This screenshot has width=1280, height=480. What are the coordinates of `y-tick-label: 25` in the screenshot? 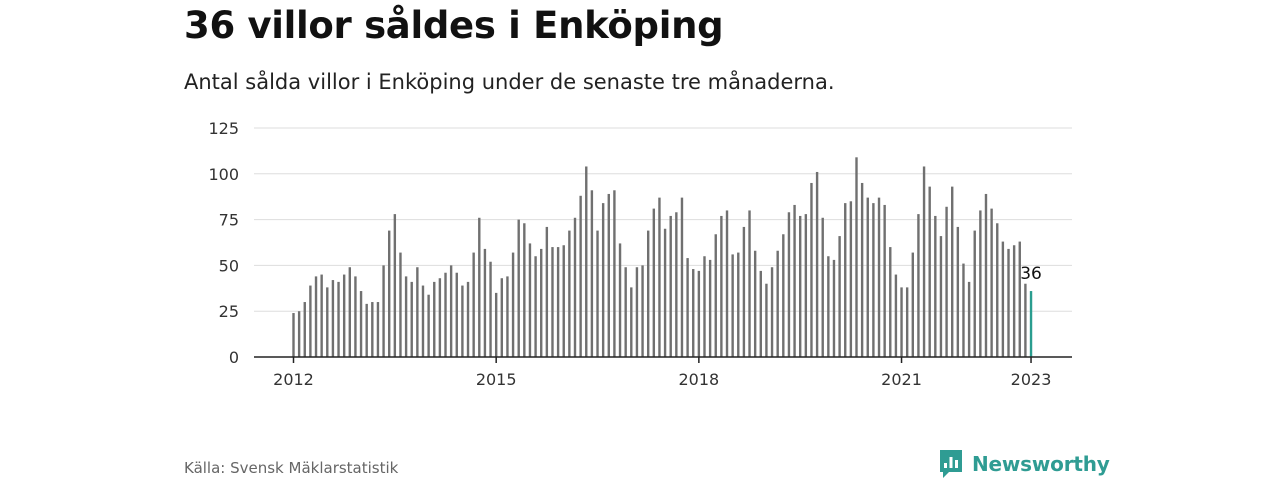 It's located at (229, 311).